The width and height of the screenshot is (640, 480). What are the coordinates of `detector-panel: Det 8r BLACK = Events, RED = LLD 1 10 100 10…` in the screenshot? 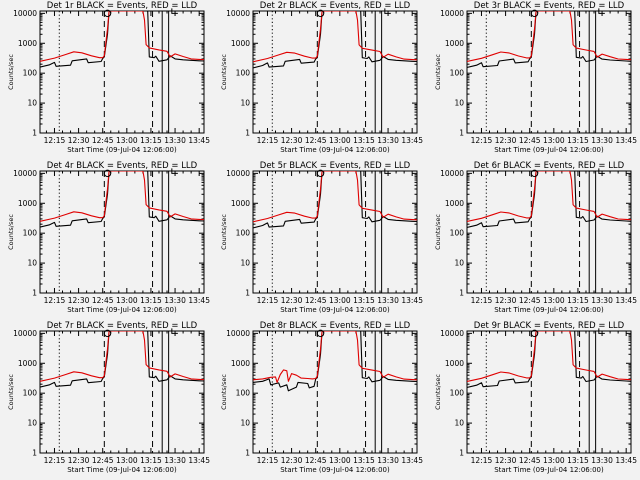 It's located at (321, 397).